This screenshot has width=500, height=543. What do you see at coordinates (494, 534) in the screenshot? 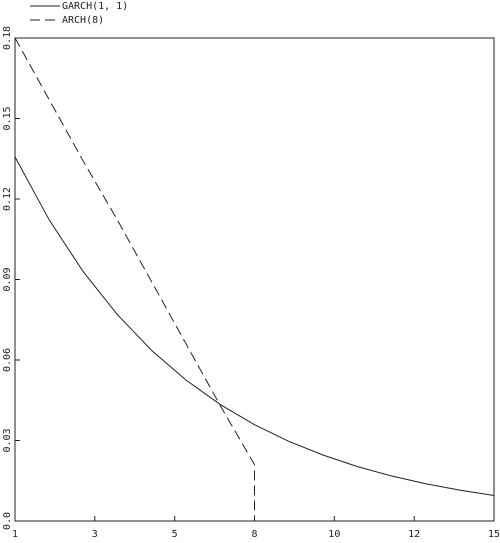
I see `x-tick-label: 15` at bounding box center [494, 534].